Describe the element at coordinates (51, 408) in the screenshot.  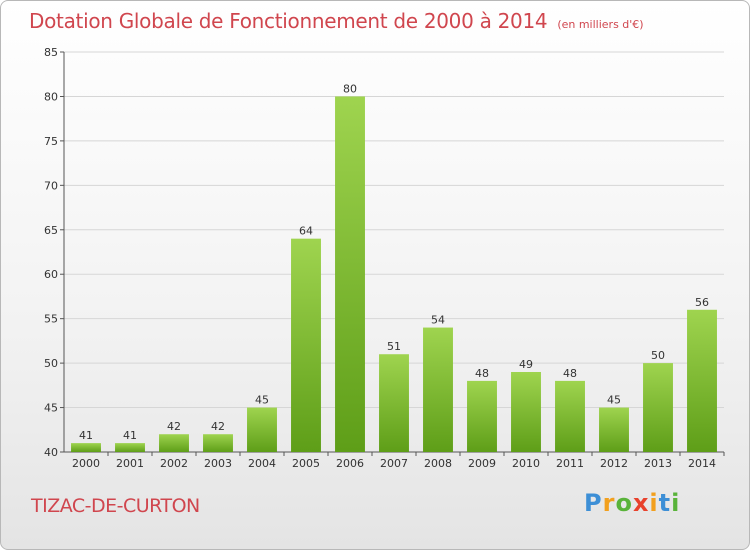
I see `y-tick-label: 45` at that location.